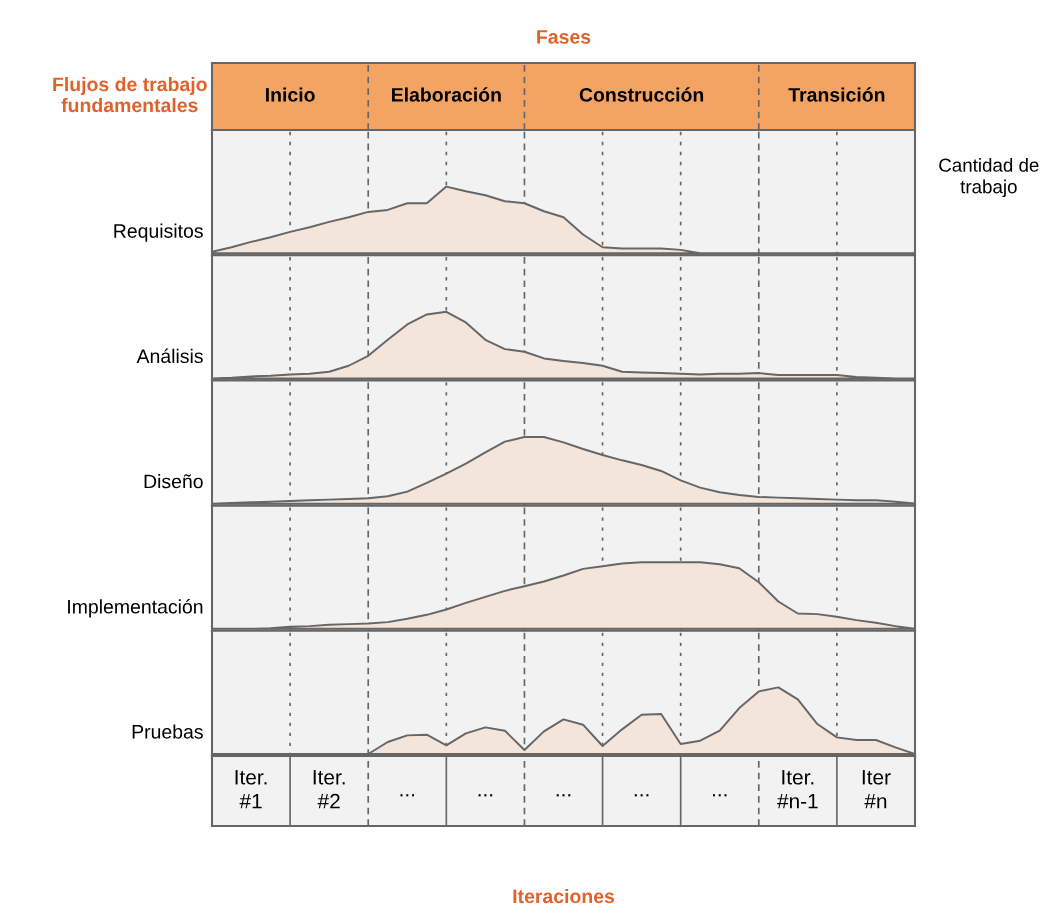  I want to click on text: Iter. #1, so click(251, 789).